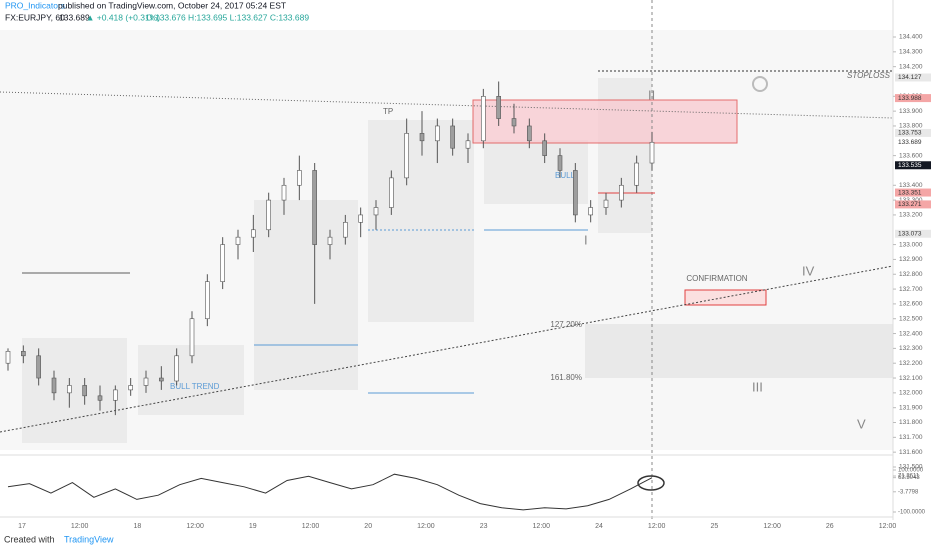 The height and width of the screenshot is (555, 932). What do you see at coordinates (651, 94) in the screenshot?
I see `wave-label: II` at bounding box center [651, 94].